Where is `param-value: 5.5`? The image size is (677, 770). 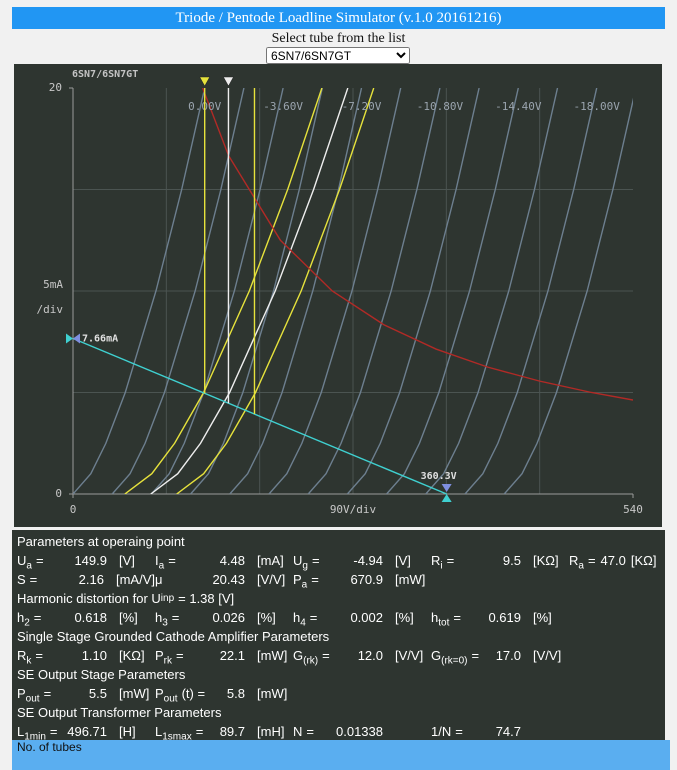 param-value: 5.5 is located at coordinates (97, 693).